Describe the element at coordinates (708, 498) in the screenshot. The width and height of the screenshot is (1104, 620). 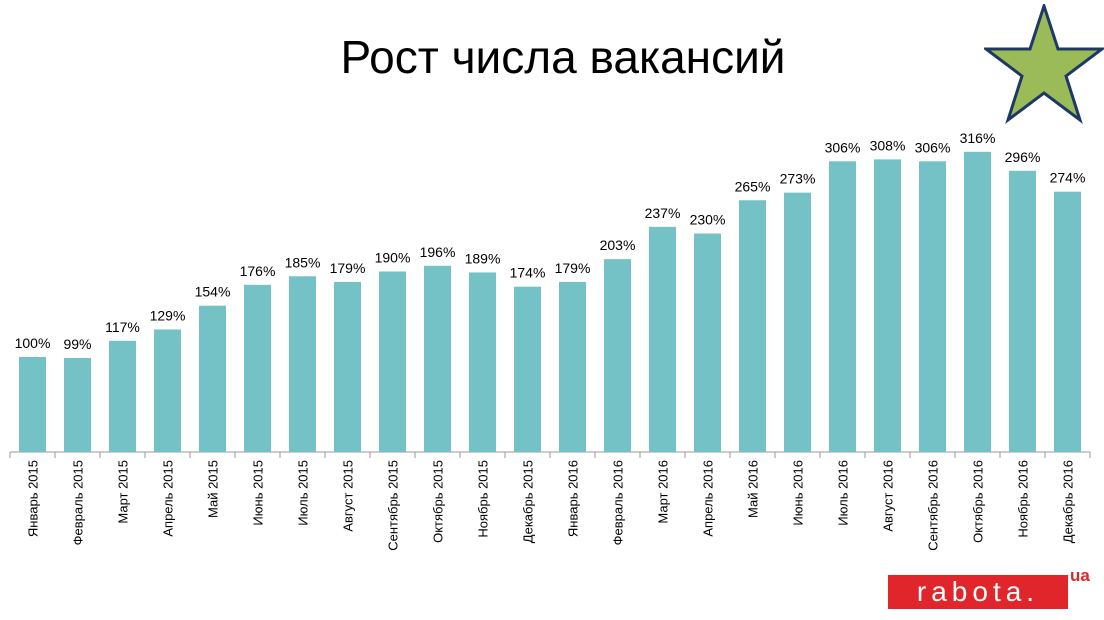
I see `x-tick-label: Апрель 2016` at that location.